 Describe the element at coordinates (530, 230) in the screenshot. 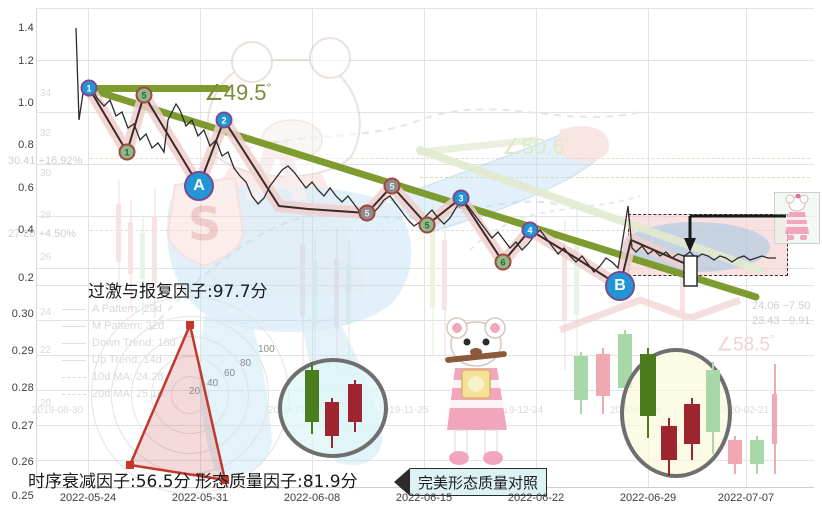

I see `marker-node-4: 4` at that location.